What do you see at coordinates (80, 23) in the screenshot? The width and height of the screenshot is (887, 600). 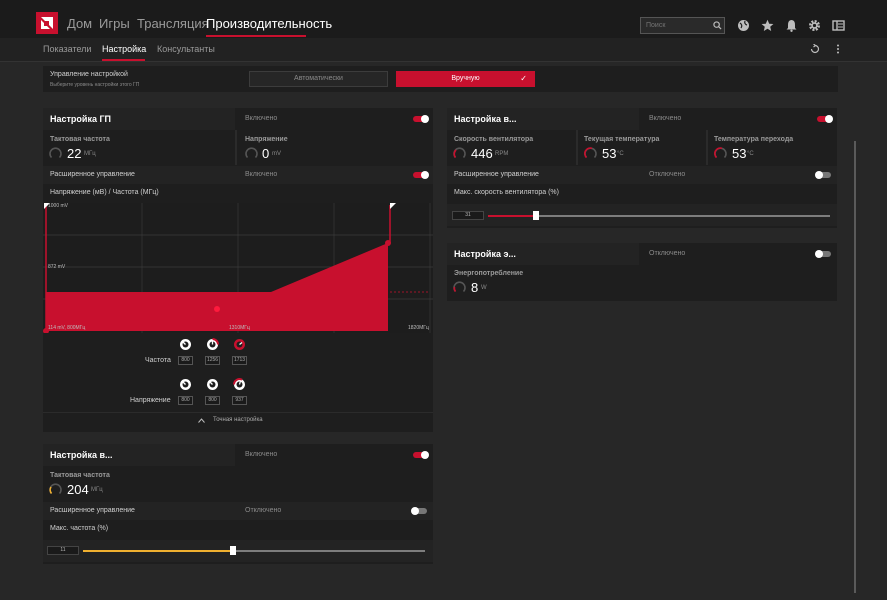 I see `nav-home: Дом` at bounding box center [80, 23].